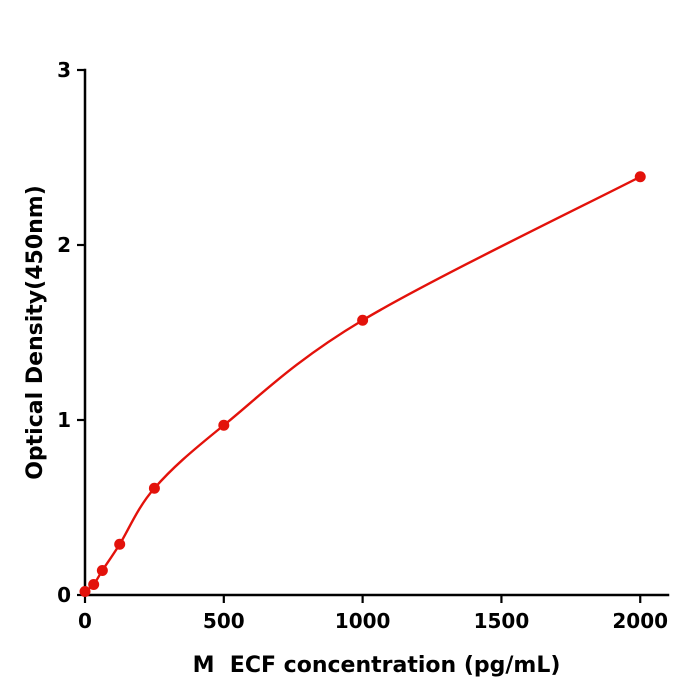 Image resolution: width=700 pixels, height=700 pixels. I want to click on y-tick-label: 0, so click(64, 595).